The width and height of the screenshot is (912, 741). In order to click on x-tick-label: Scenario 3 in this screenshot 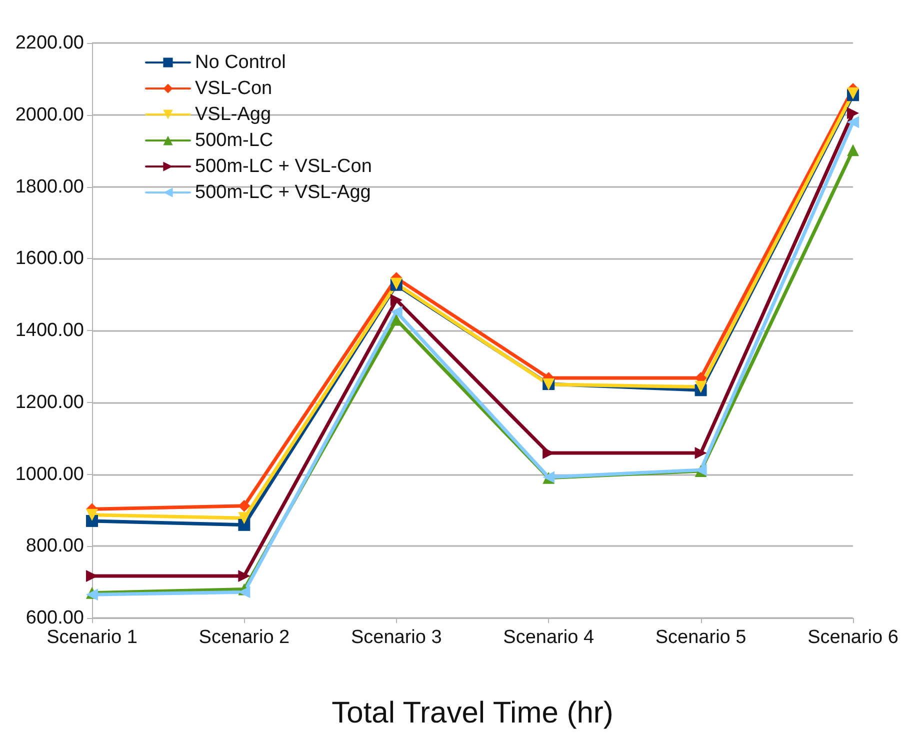, I will do `click(396, 637)`.